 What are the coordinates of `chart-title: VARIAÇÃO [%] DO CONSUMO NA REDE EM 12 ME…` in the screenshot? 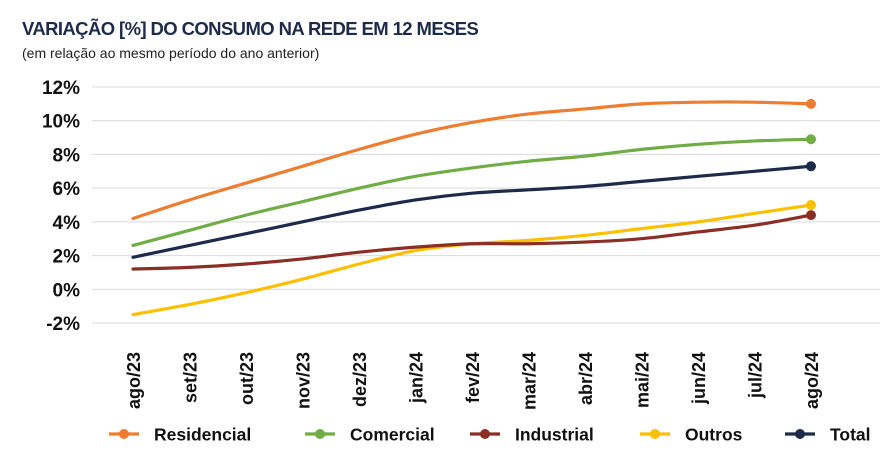 It's located at (250, 28).